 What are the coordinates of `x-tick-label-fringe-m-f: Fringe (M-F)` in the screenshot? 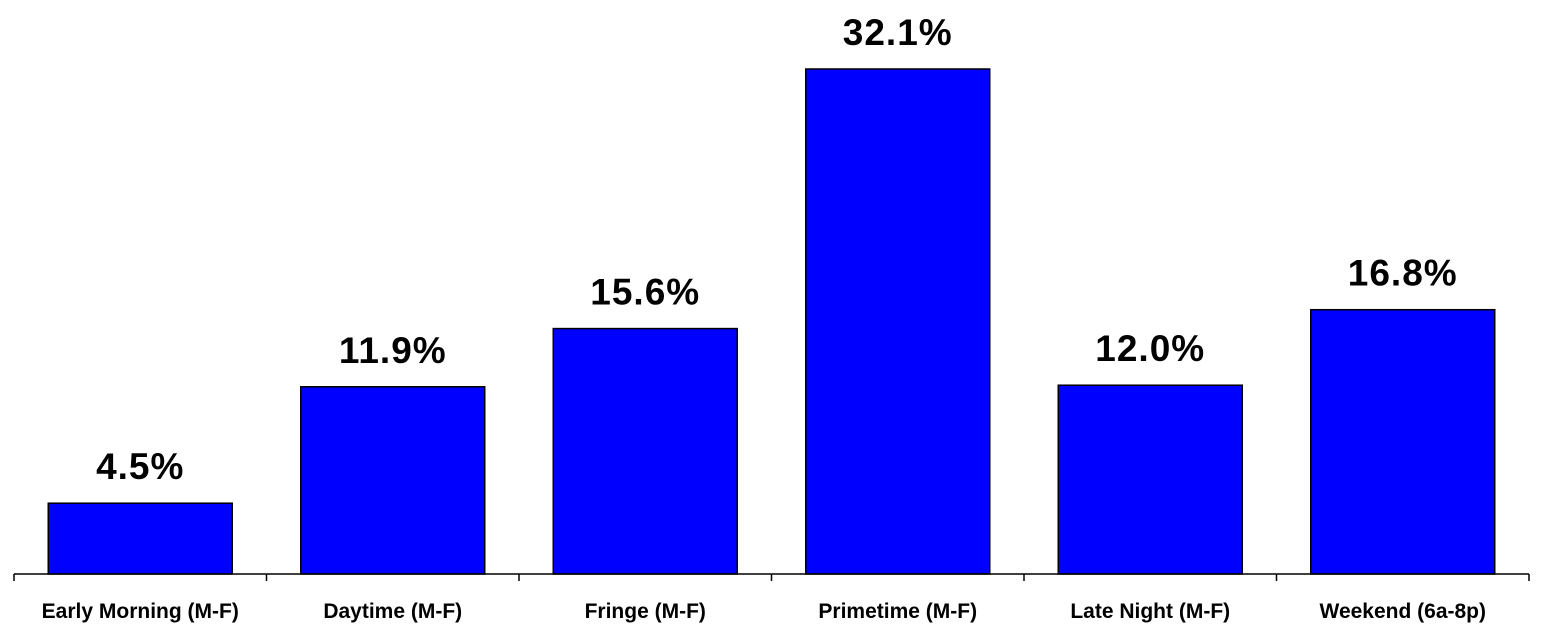 It's located at (645, 611).